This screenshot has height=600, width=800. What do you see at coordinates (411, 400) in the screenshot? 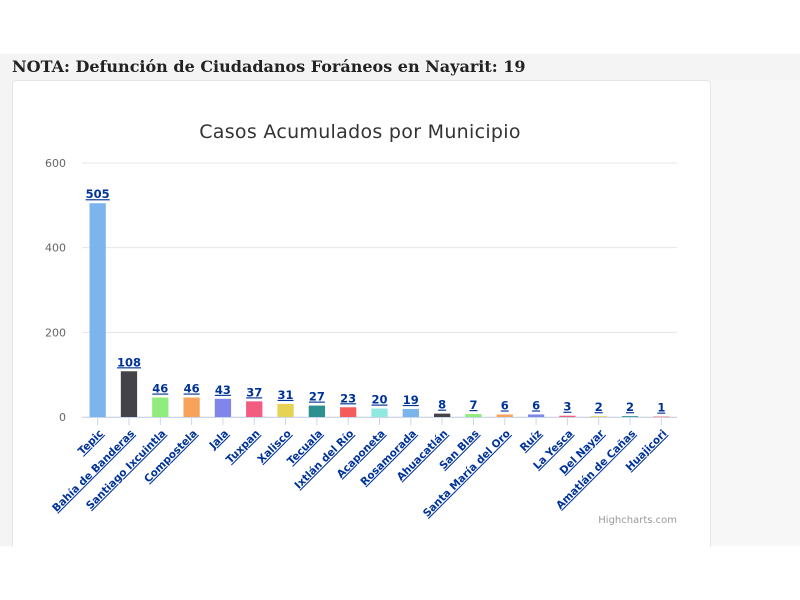
I see `data-label: 19` at bounding box center [411, 400].